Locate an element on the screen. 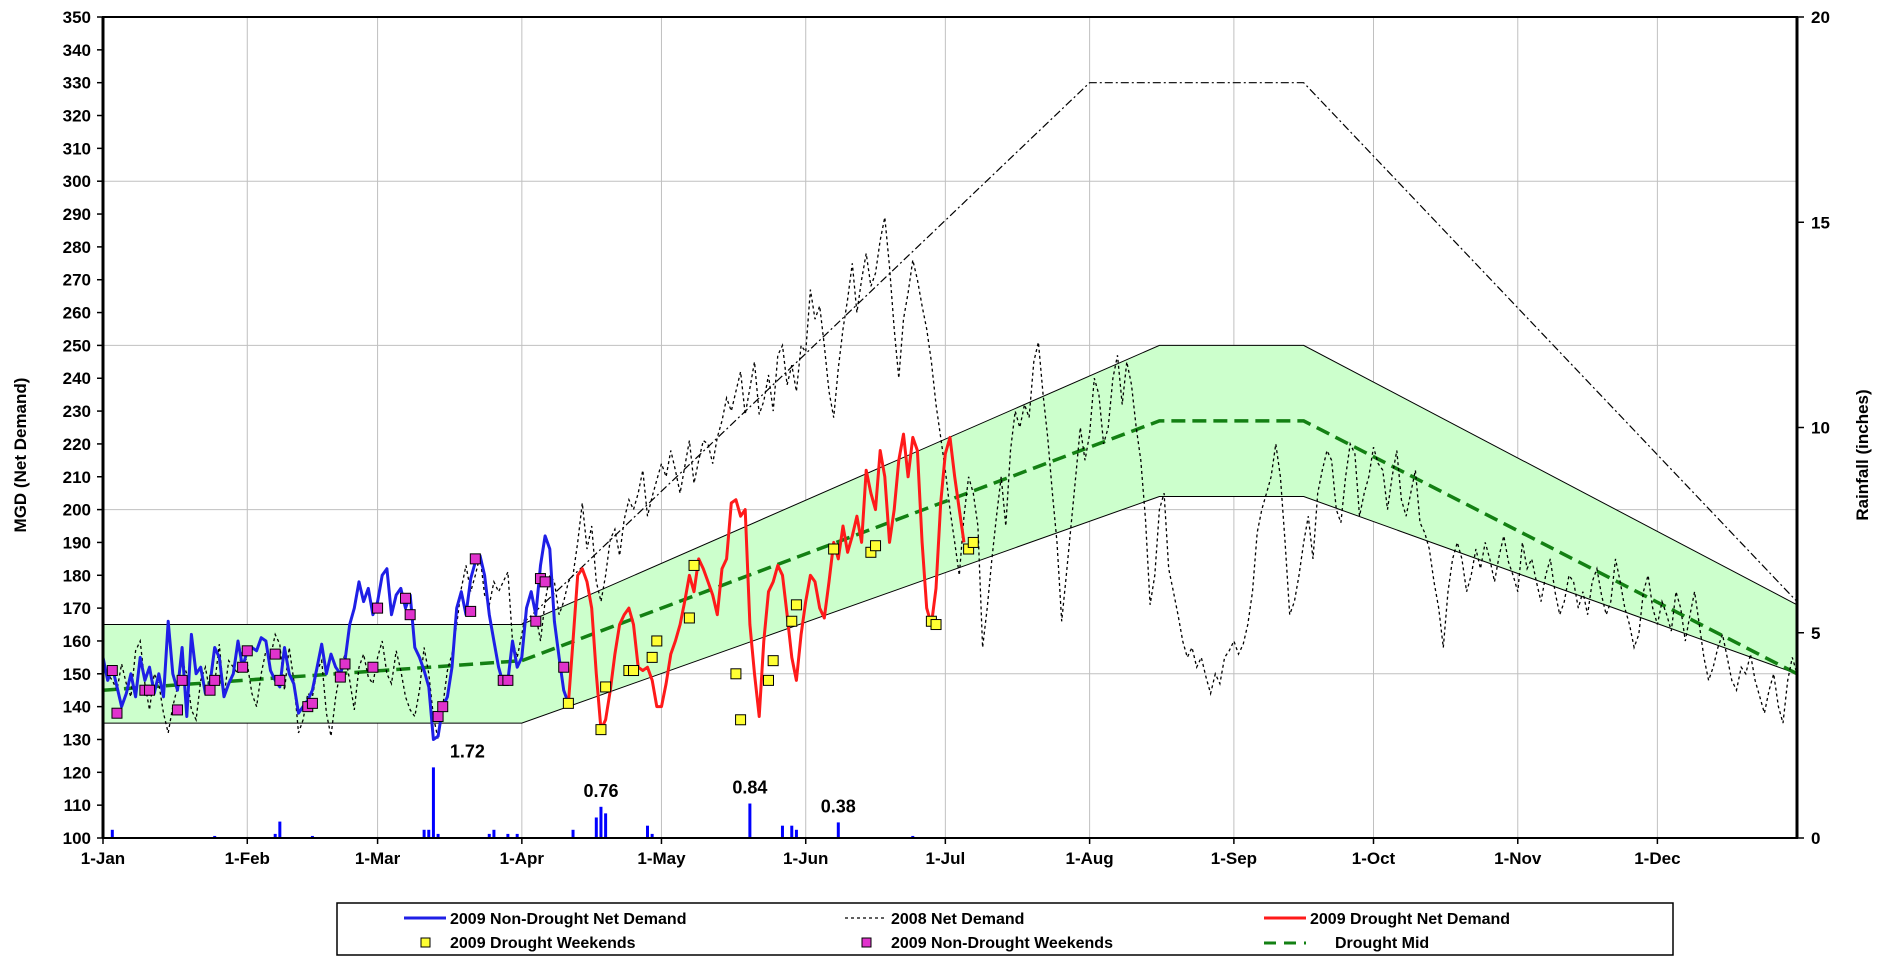 The height and width of the screenshot is (956, 1887). y-left-tick-label: 240 is located at coordinates (77, 378).